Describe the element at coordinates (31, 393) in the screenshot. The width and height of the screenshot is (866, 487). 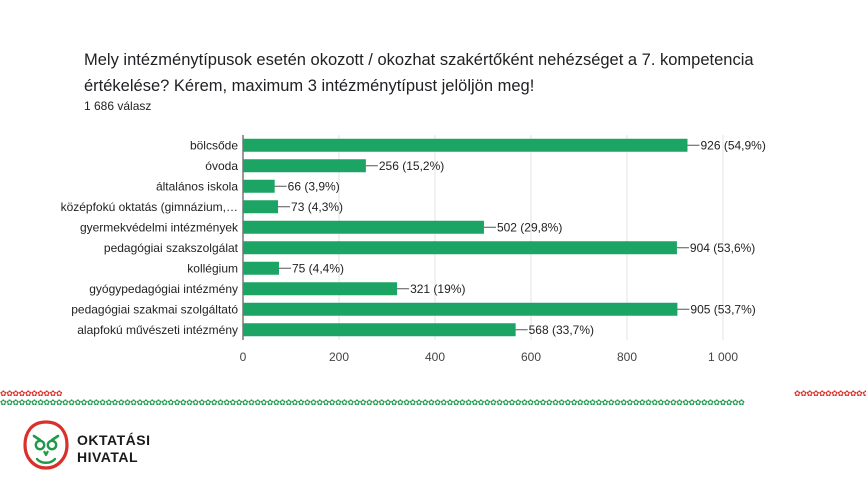
I see `red-ornament-row-left: ✿✿✿✿✿✿✿✿✿✿` at that location.